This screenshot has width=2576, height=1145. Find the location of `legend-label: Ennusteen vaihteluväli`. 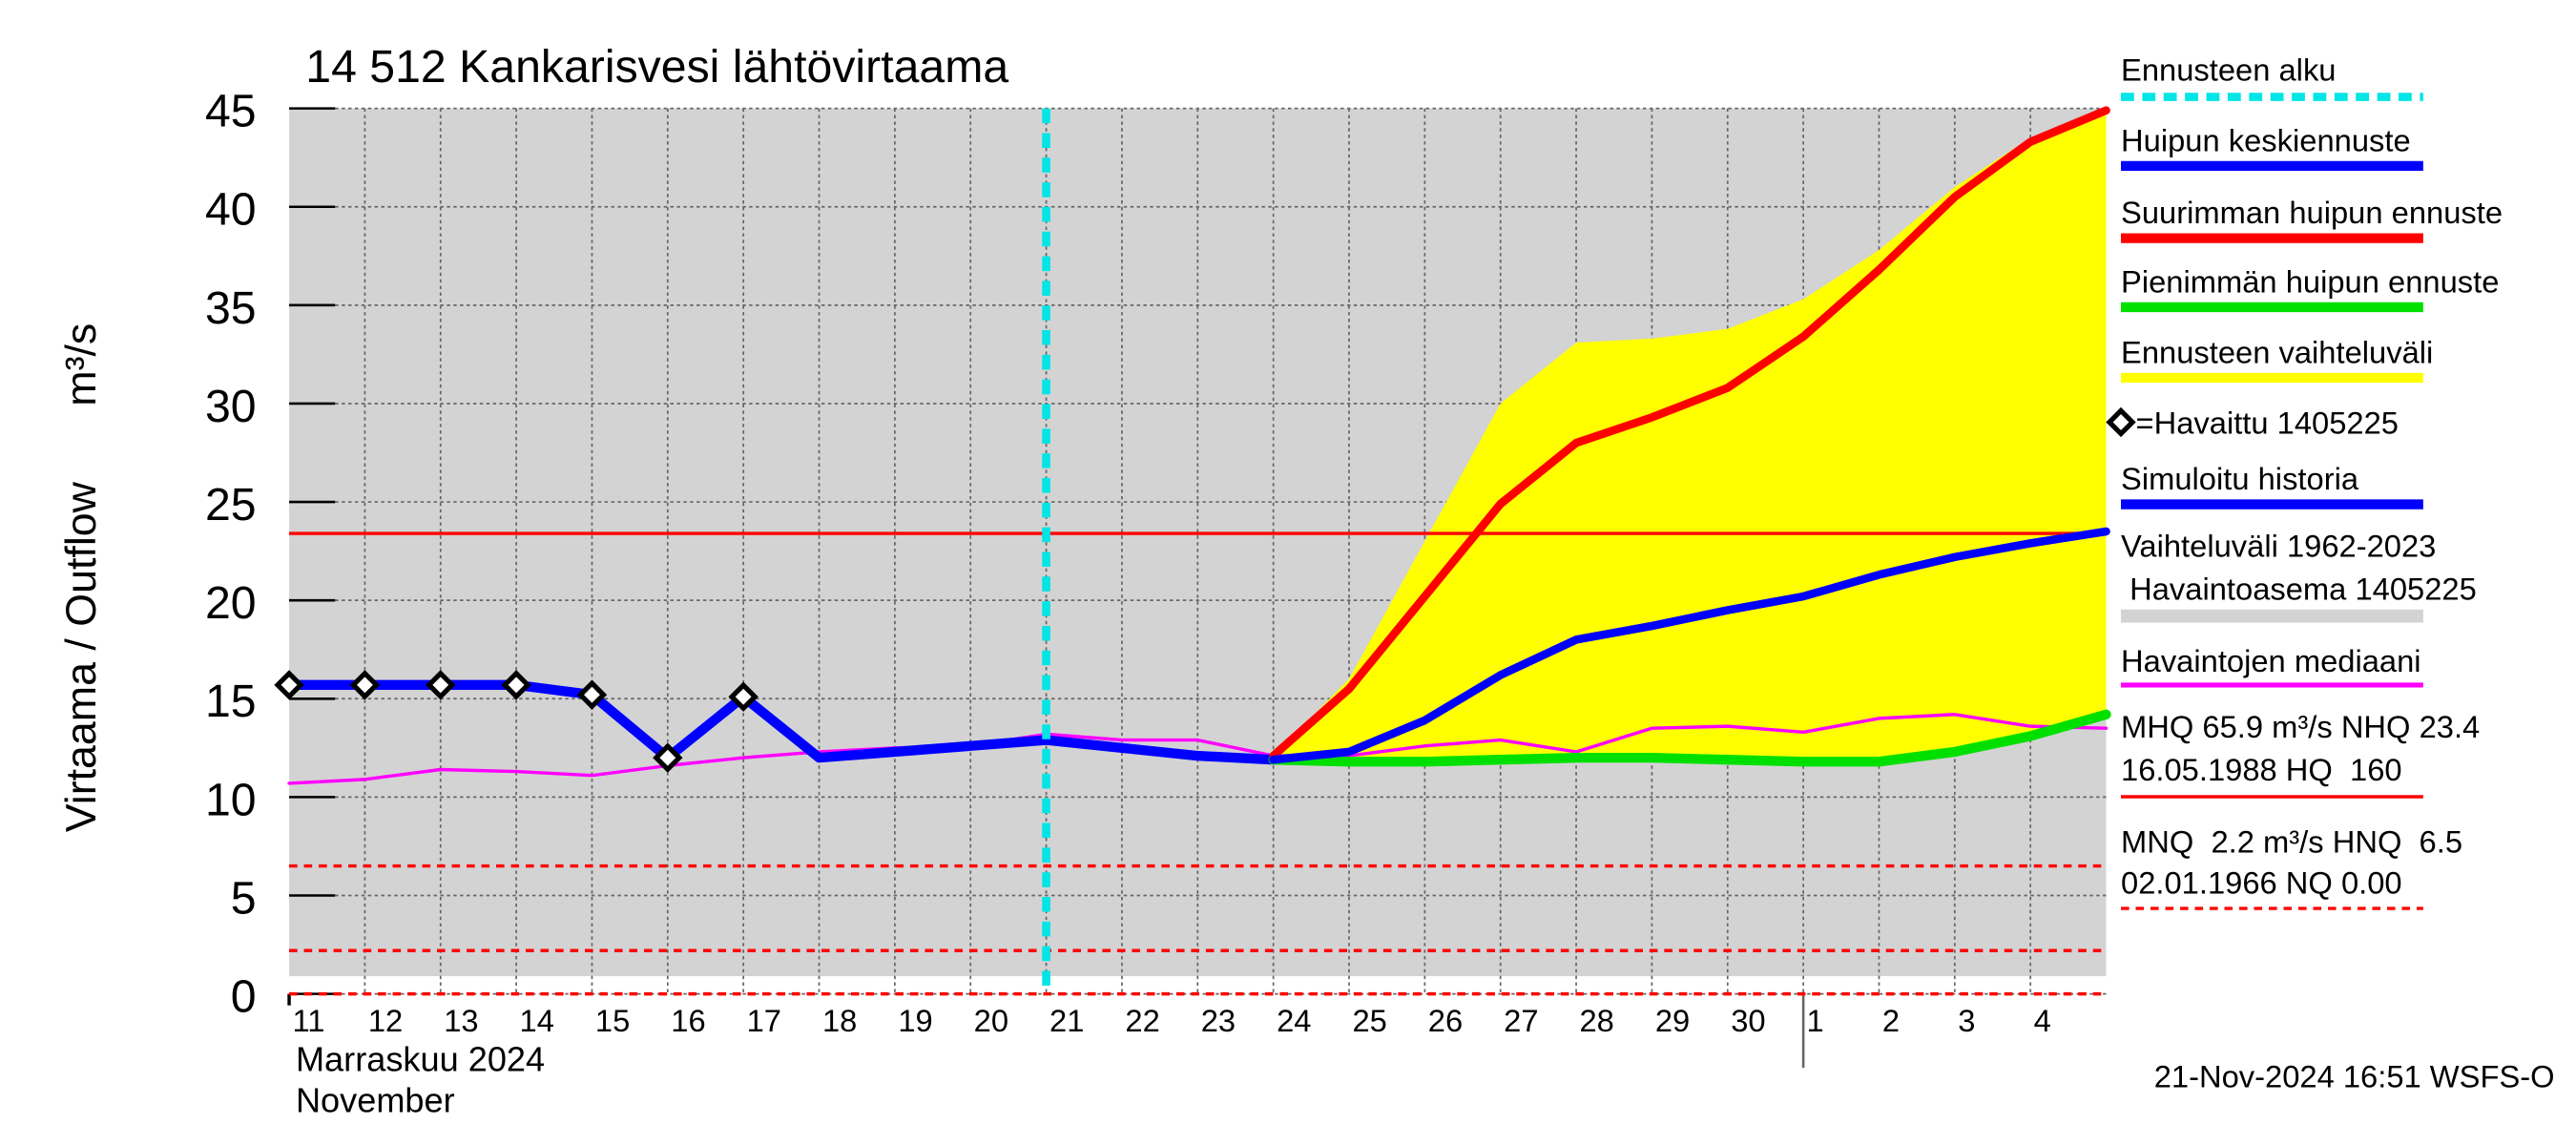

legend-label: Ennusteen vaihteluväli is located at coordinates (2277, 351).